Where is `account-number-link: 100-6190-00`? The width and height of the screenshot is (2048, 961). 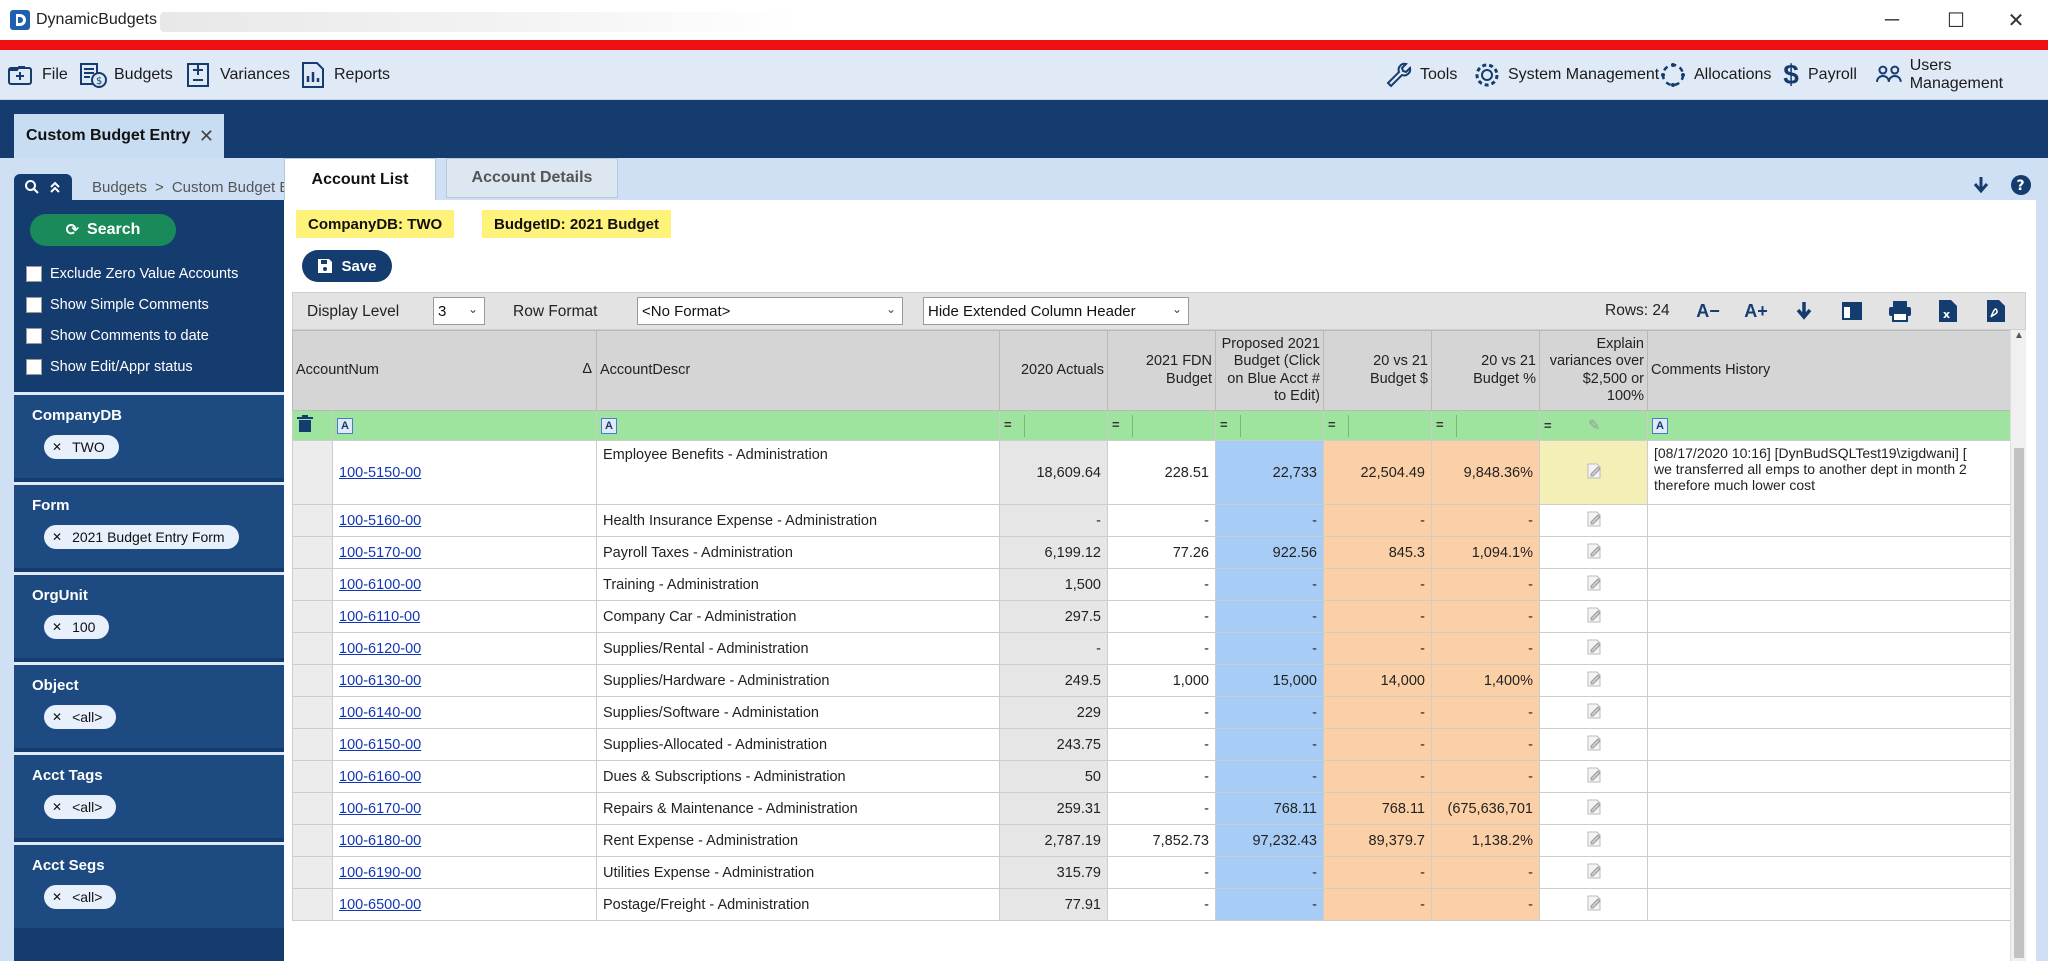 account-number-link: 100-6190-00 is located at coordinates (380, 872).